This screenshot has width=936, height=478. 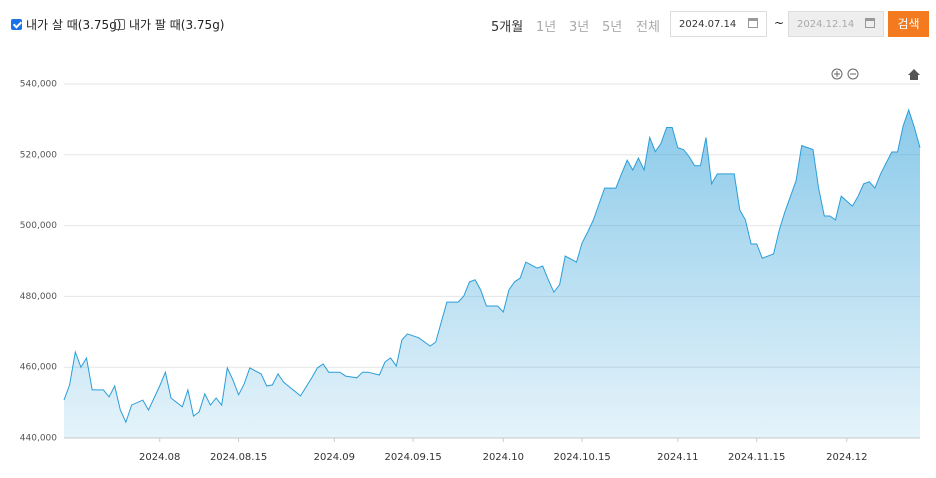 What do you see at coordinates (756, 457) in the screenshot?
I see `x-tick-label: 2024.11.15` at bounding box center [756, 457].